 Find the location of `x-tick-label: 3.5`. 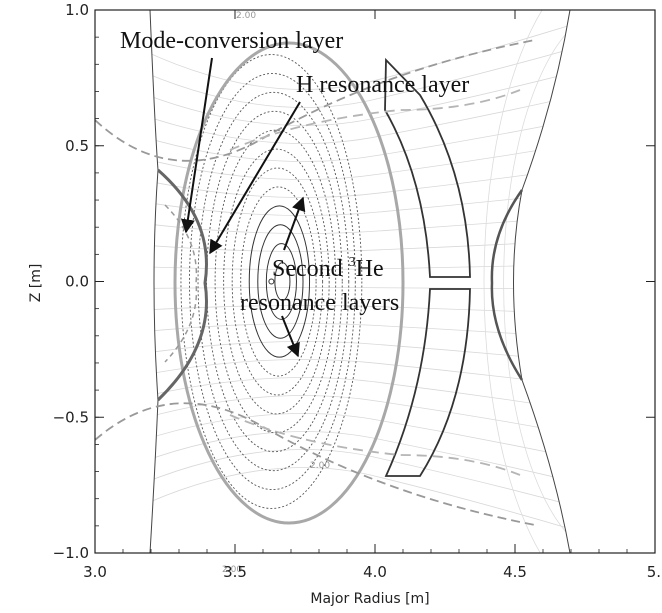

x-tick-label: 3.5 is located at coordinates (235, 572).